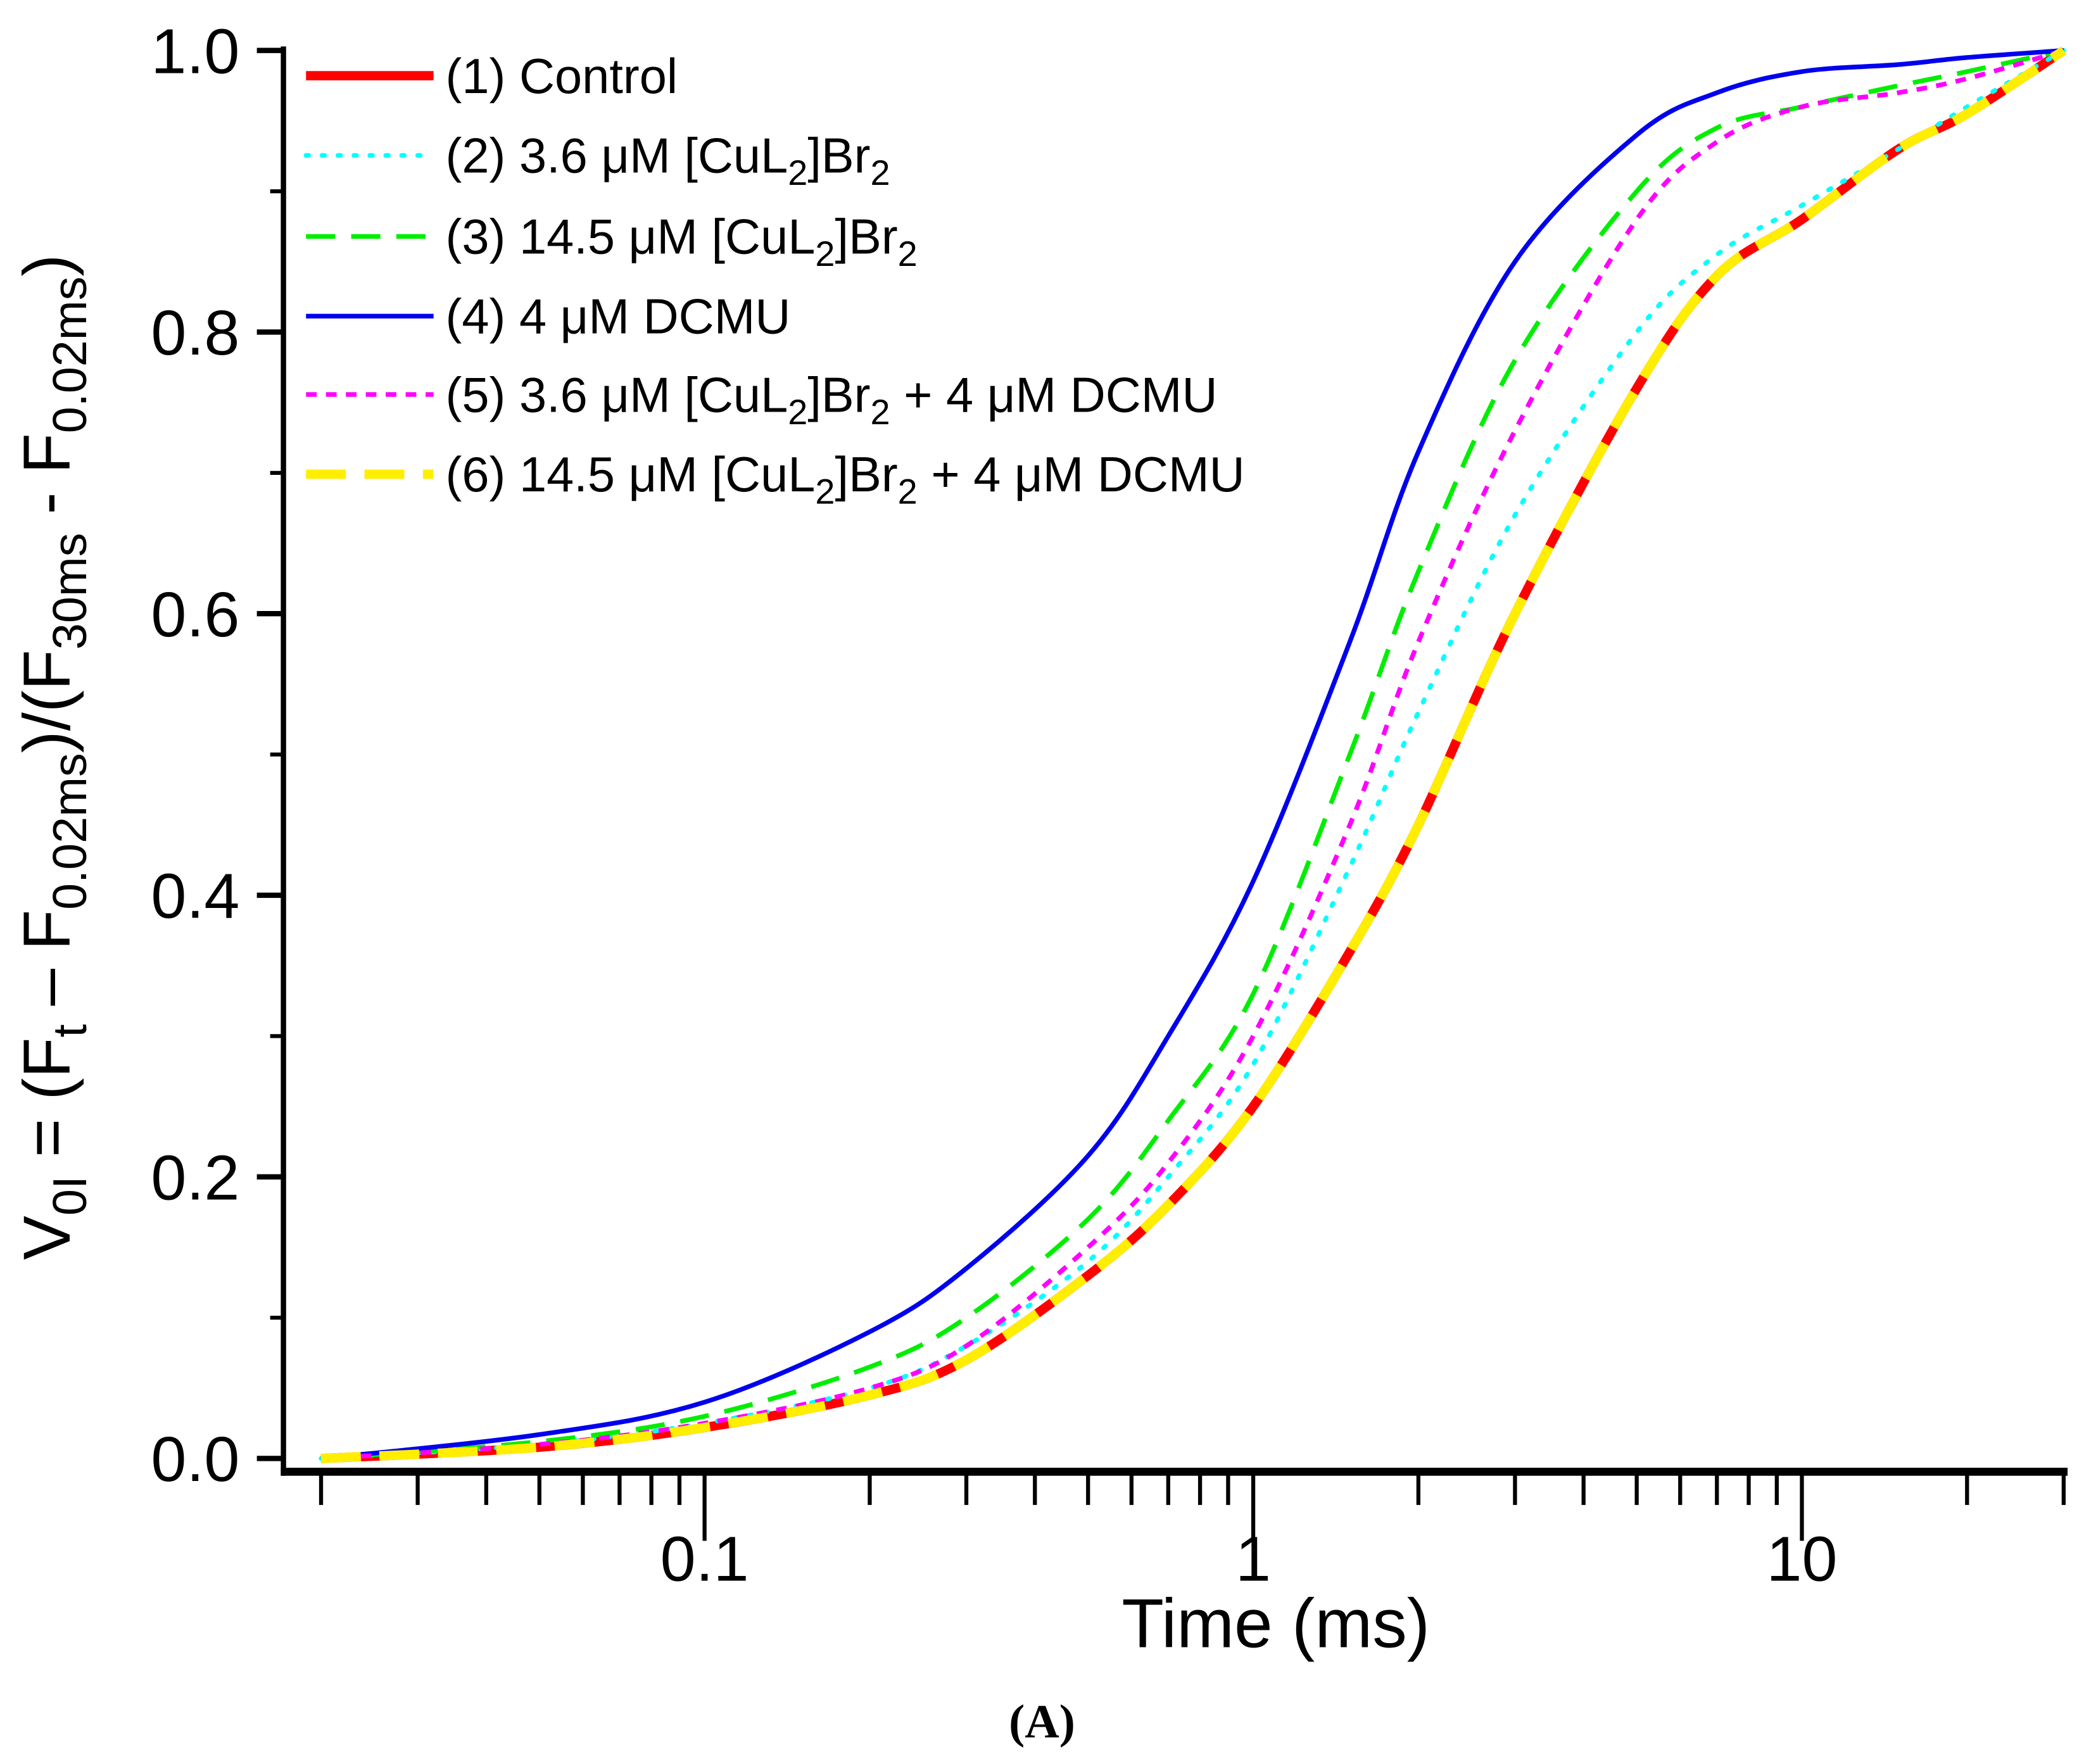 The width and height of the screenshot is (2084, 1764). Describe the element at coordinates (195, 1459) in the screenshot. I see `y-tick-label: 0.0` at that location.